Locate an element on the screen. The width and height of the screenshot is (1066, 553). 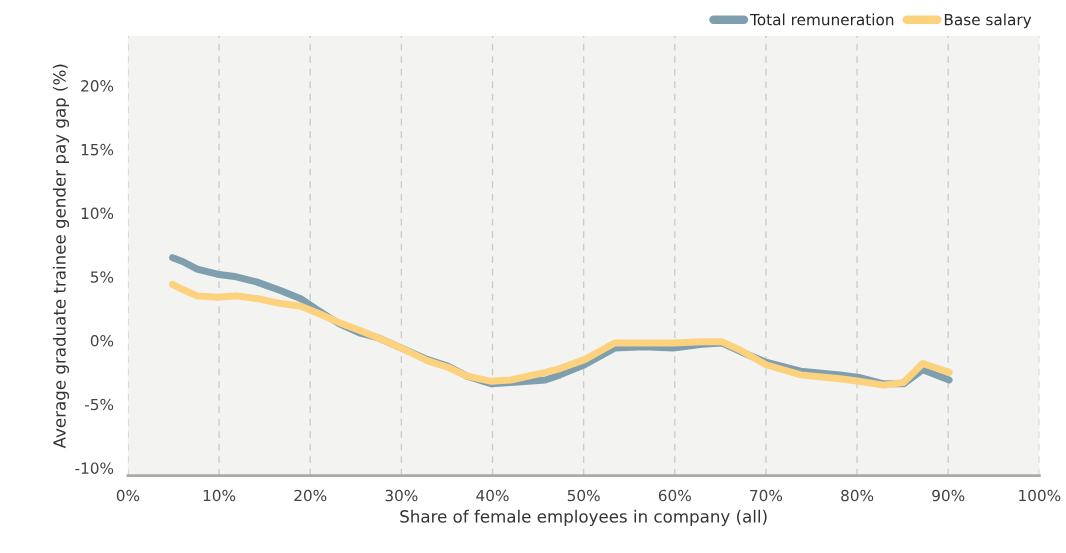
legend-label: Total remuneration is located at coordinates (822, 19).